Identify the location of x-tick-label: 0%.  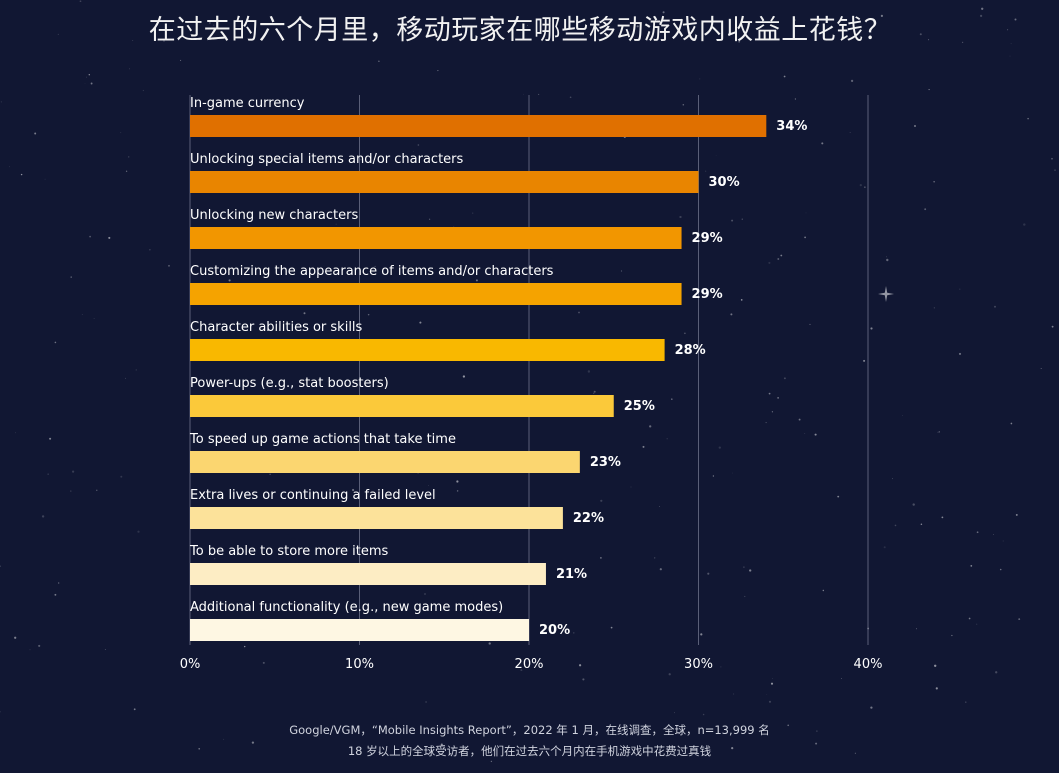
(190, 664).